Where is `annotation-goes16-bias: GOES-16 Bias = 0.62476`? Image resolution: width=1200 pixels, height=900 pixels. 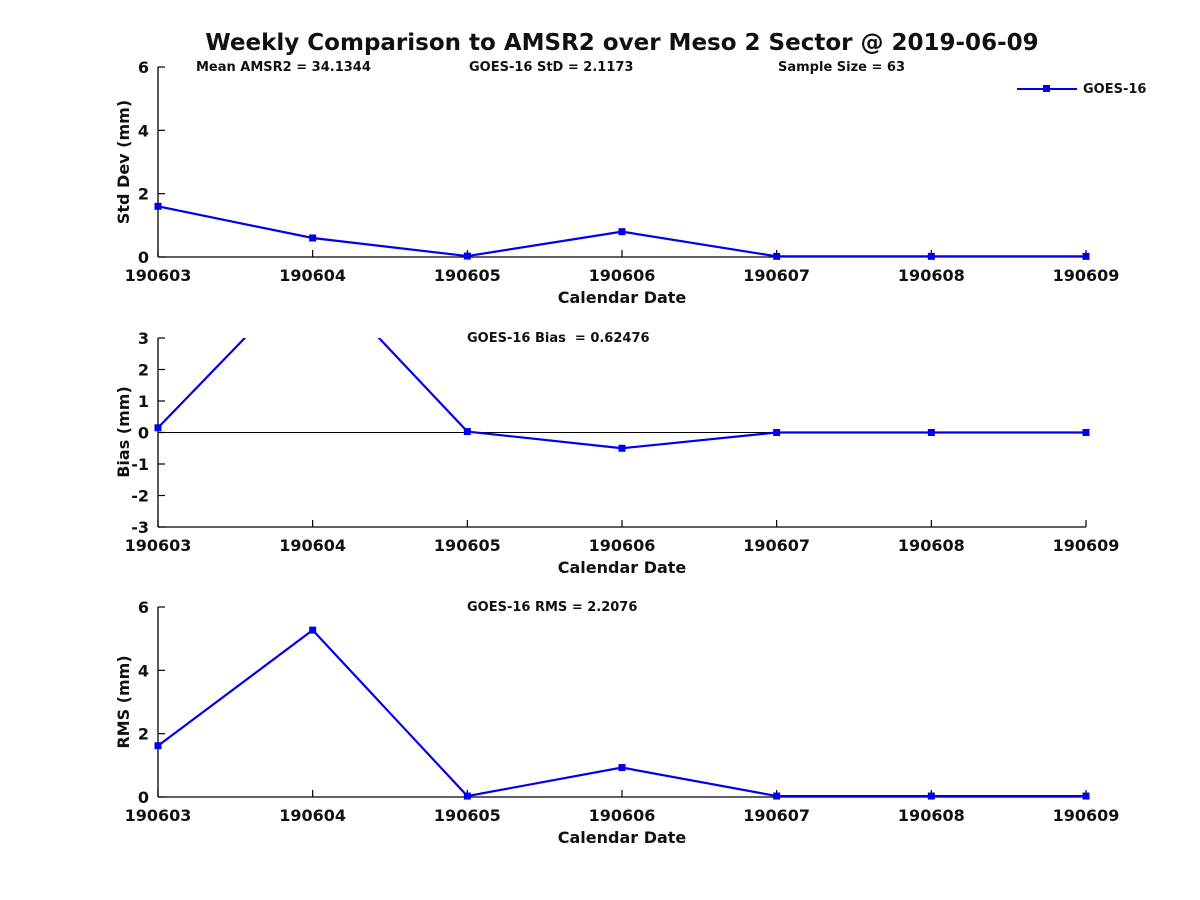 annotation-goes16-bias: GOES-16 Bias = 0.62476 is located at coordinates (558, 338).